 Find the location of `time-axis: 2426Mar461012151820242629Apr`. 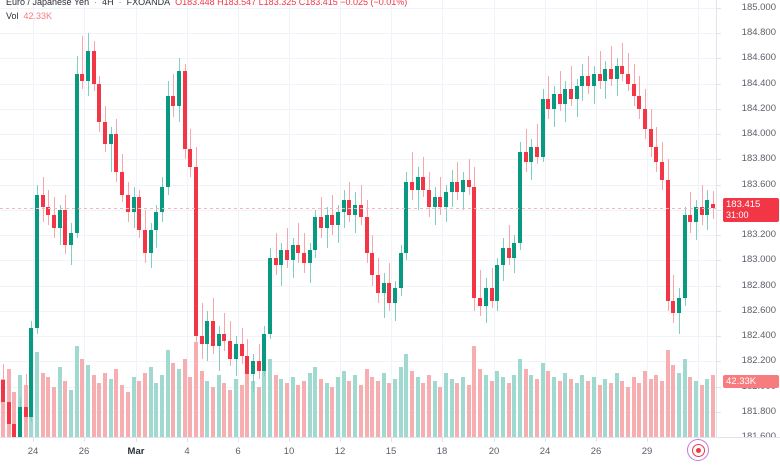

time-axis: 2426Mar461012151820242629Apr is located at coordinates (390, 453).